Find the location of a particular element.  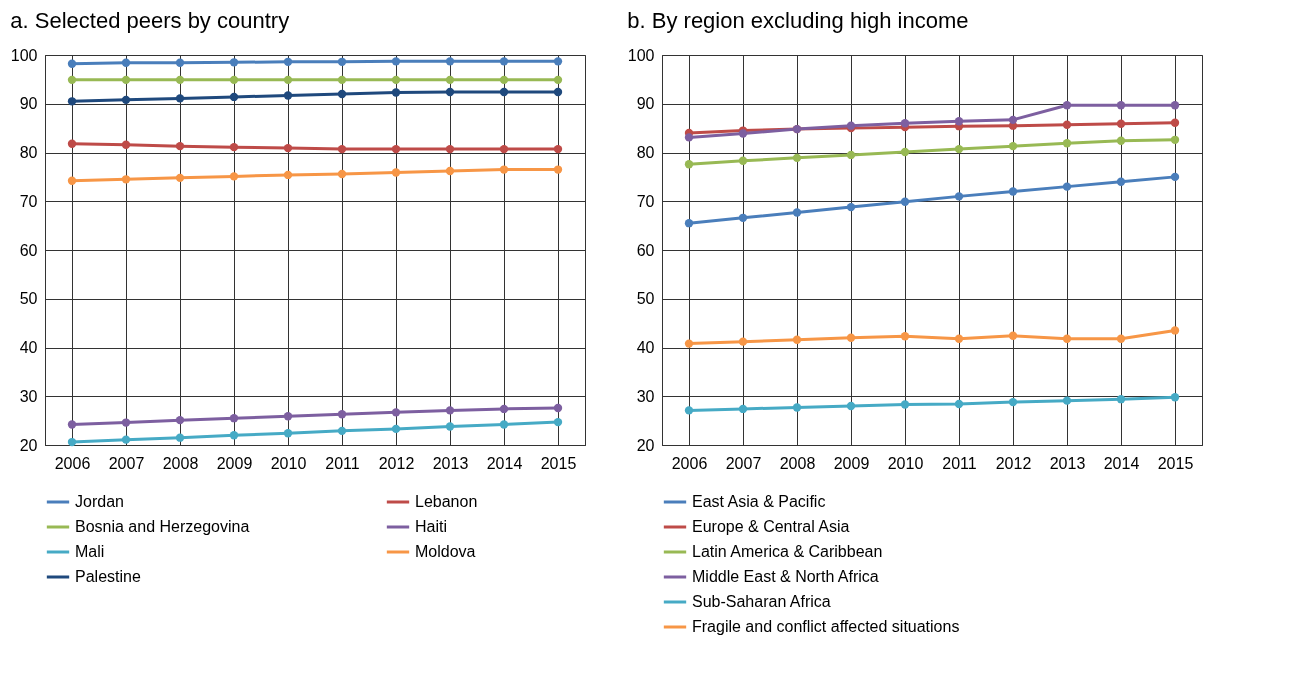

legend-label: Lebanon is located at coordinates (446, 501).